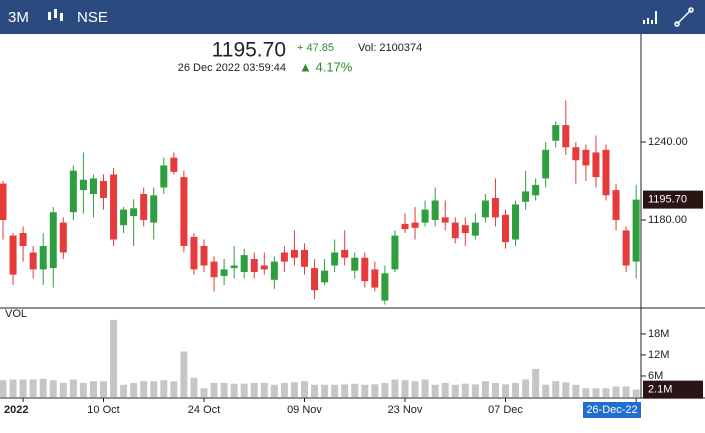  I want to click on last-price-box, so click(673, 199).